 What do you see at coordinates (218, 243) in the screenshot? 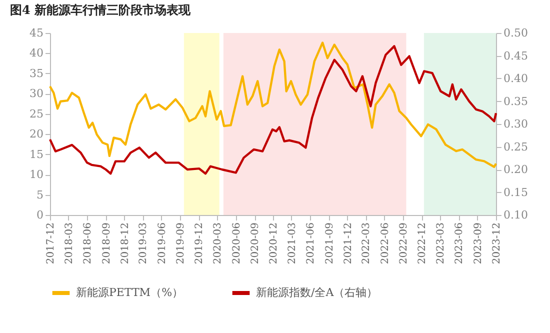
I see `x-tick-label: 2020-03` at bounding box center [218, 243].